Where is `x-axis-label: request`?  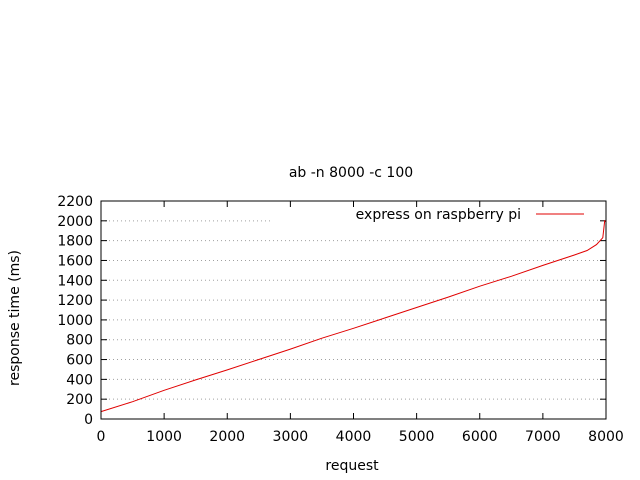
x-axis-label: request is located at coordinates (352, 466).